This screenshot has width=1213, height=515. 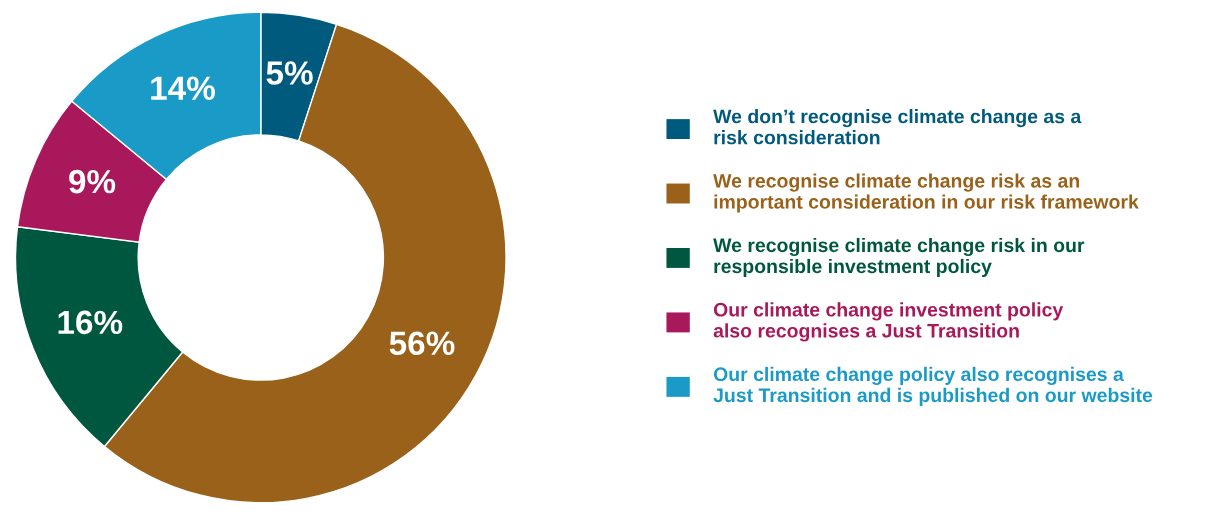 I want to click on legend-label: We recognise climate change risk in our responsible investment policy, so click(x=899, y=257).